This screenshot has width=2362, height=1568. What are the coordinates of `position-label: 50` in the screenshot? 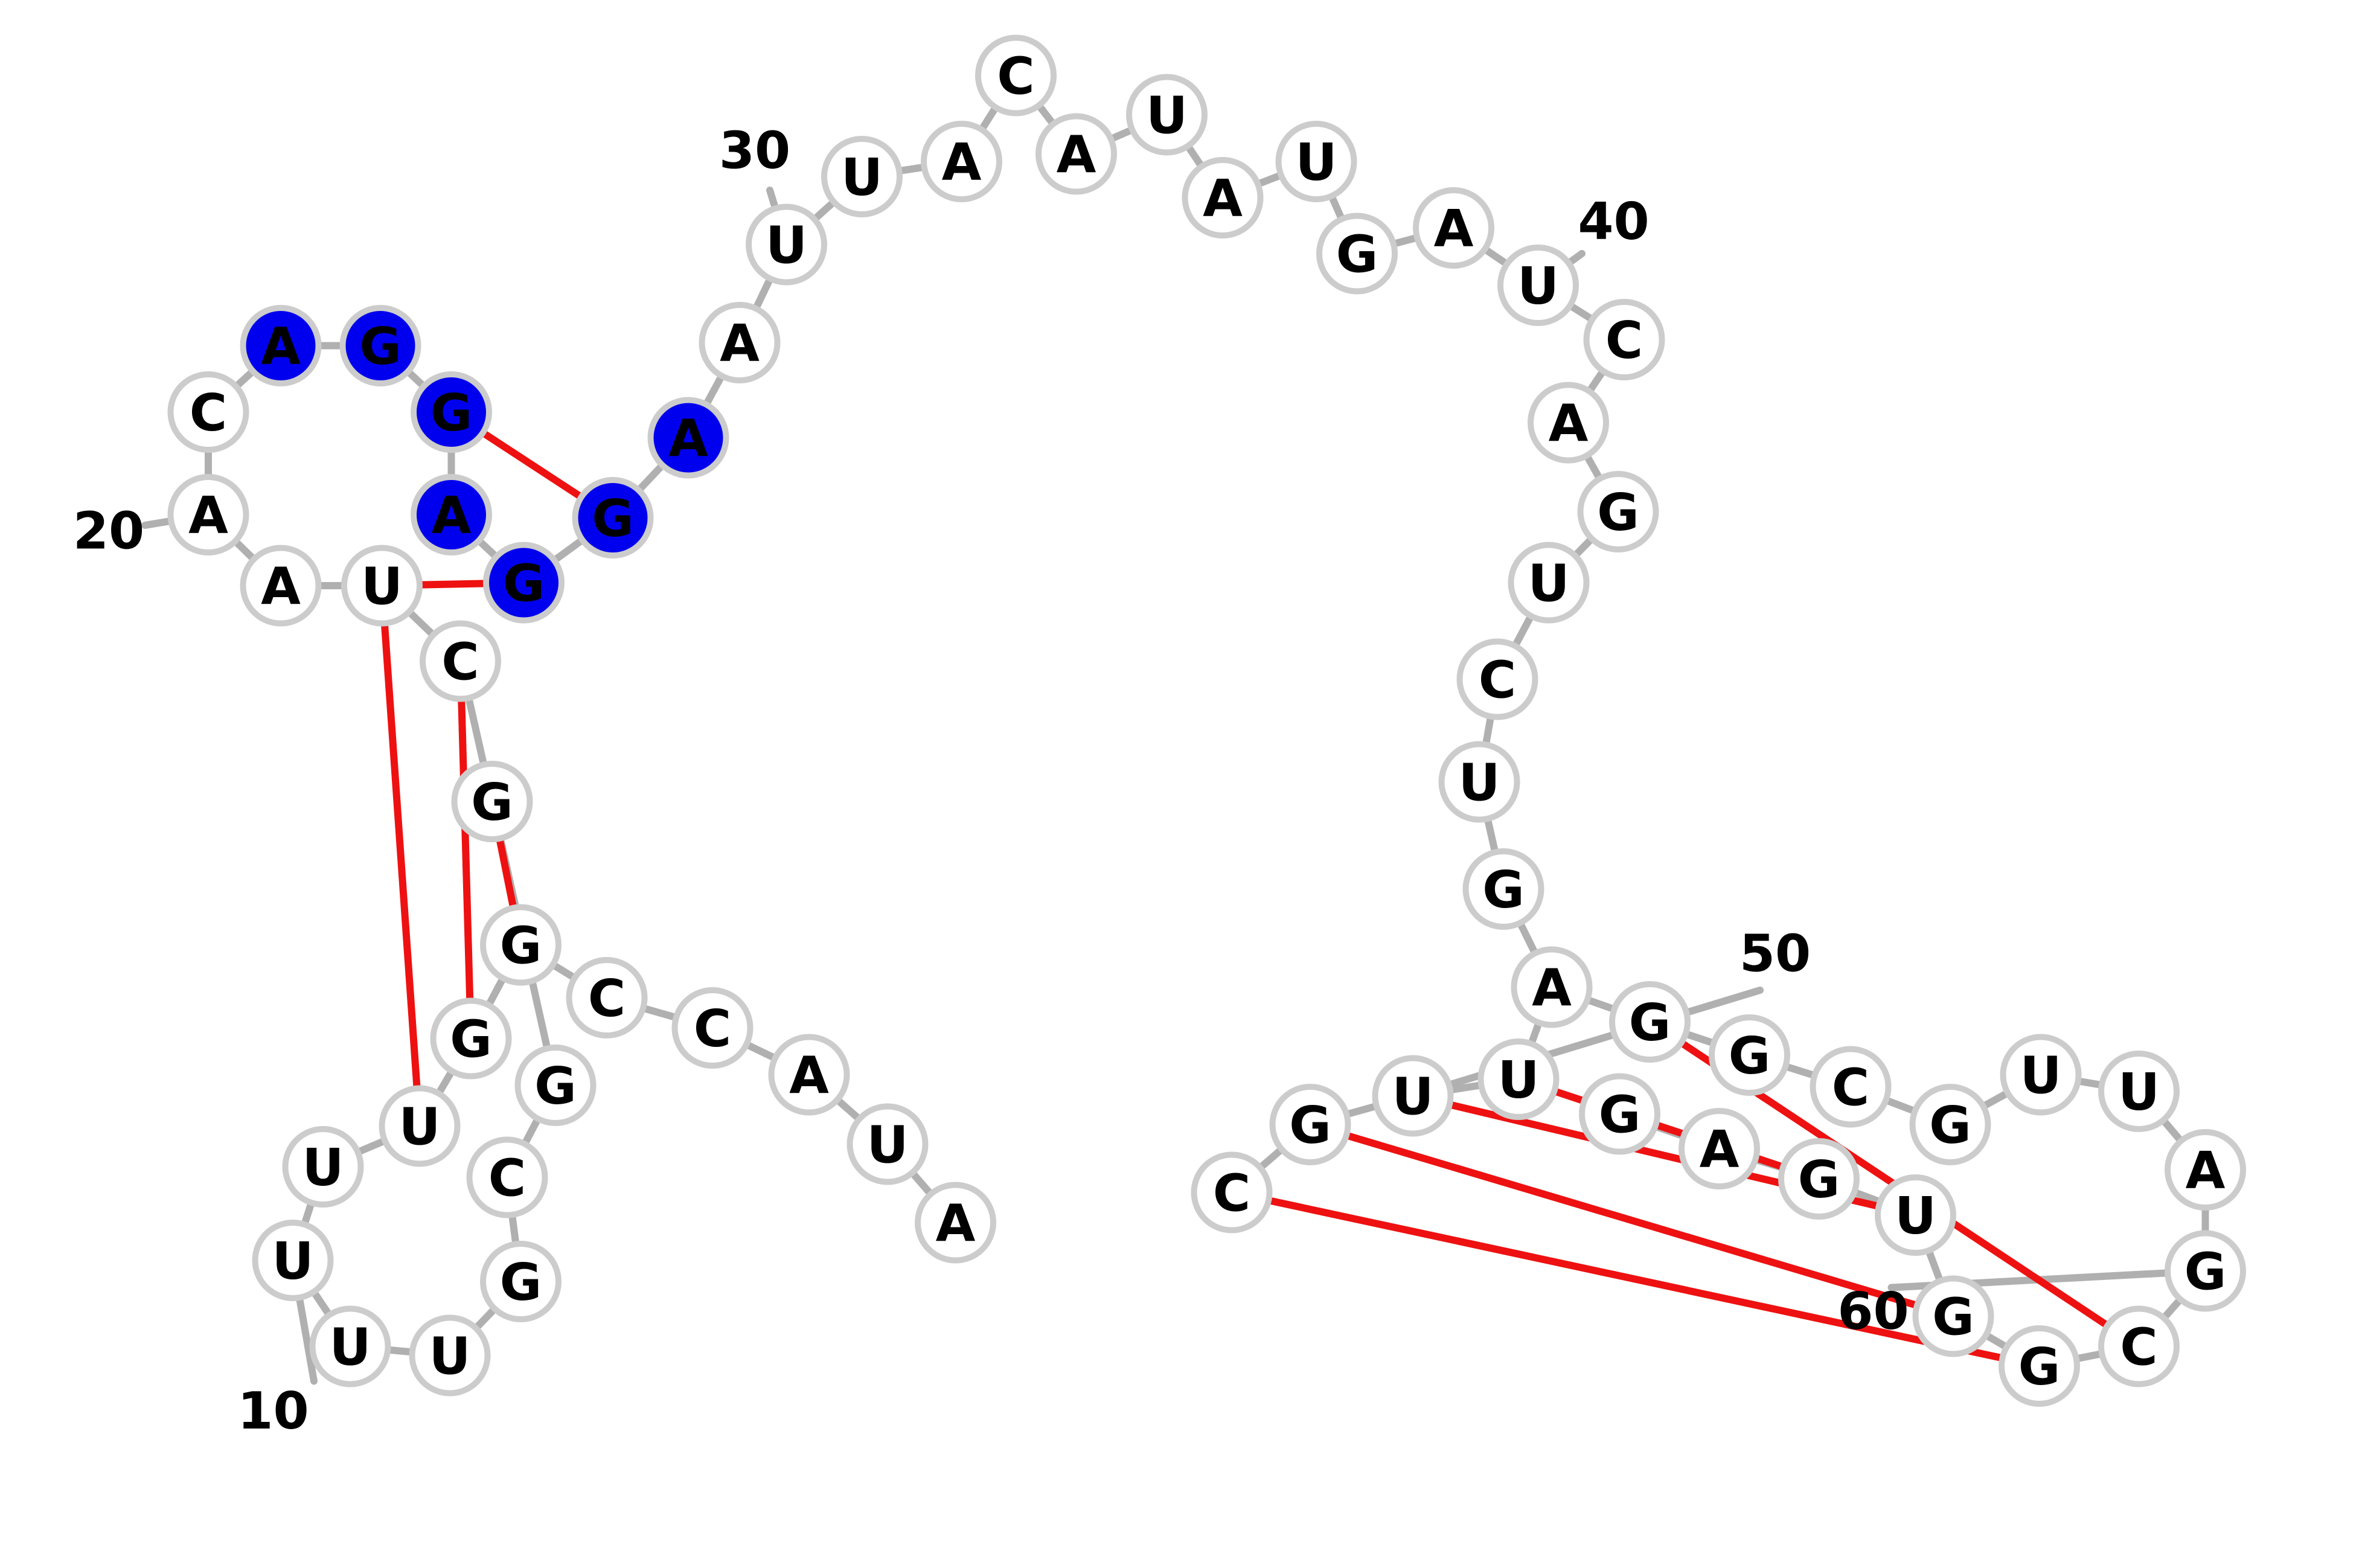 It's located at (1775, 954).